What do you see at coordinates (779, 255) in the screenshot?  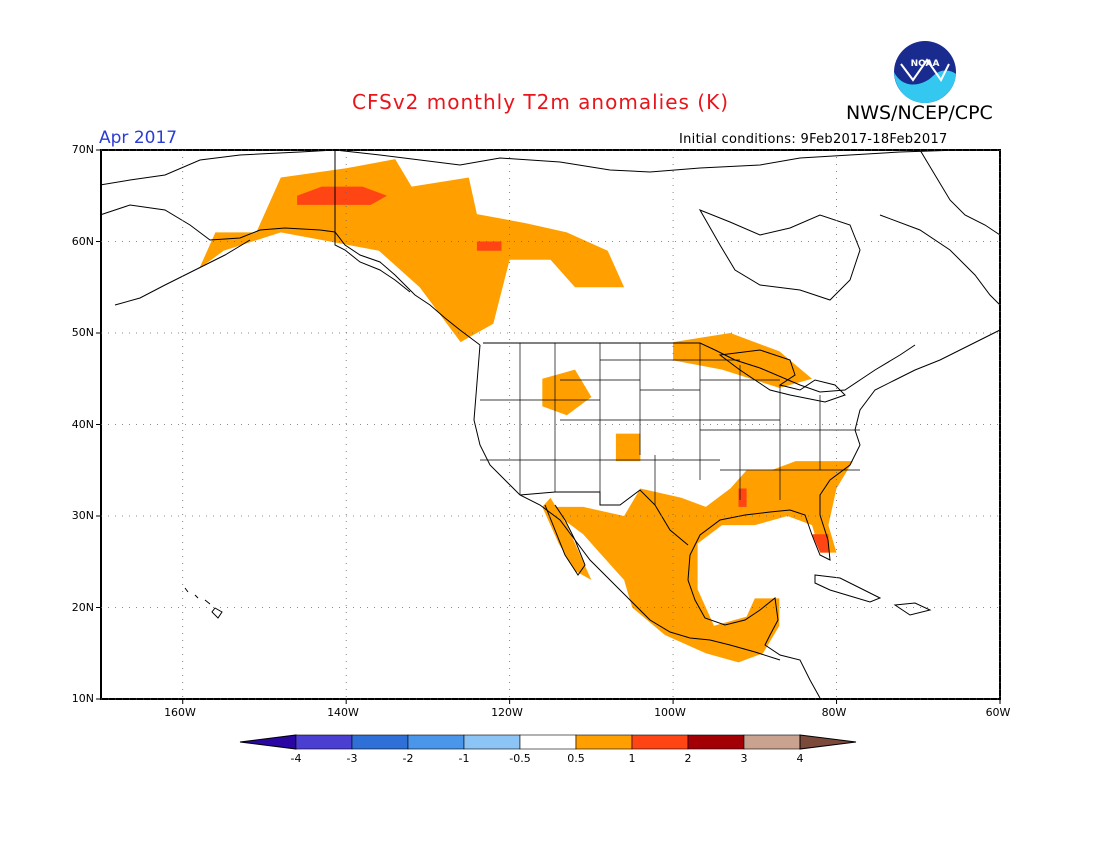 I see `hudson-bay` at bounding box center [779, 255].